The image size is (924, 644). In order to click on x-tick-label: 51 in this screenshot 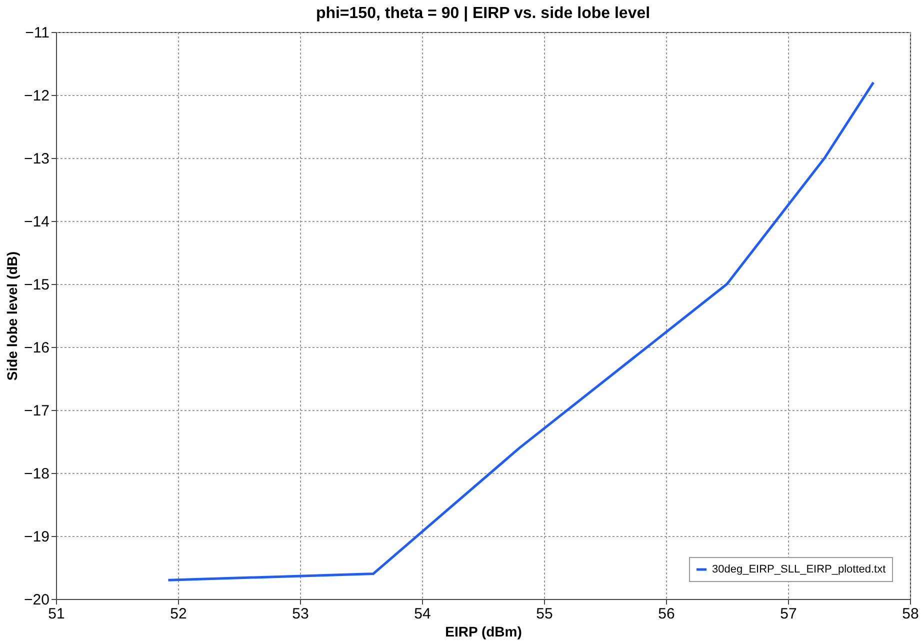, I will do `click(56, 614)`.